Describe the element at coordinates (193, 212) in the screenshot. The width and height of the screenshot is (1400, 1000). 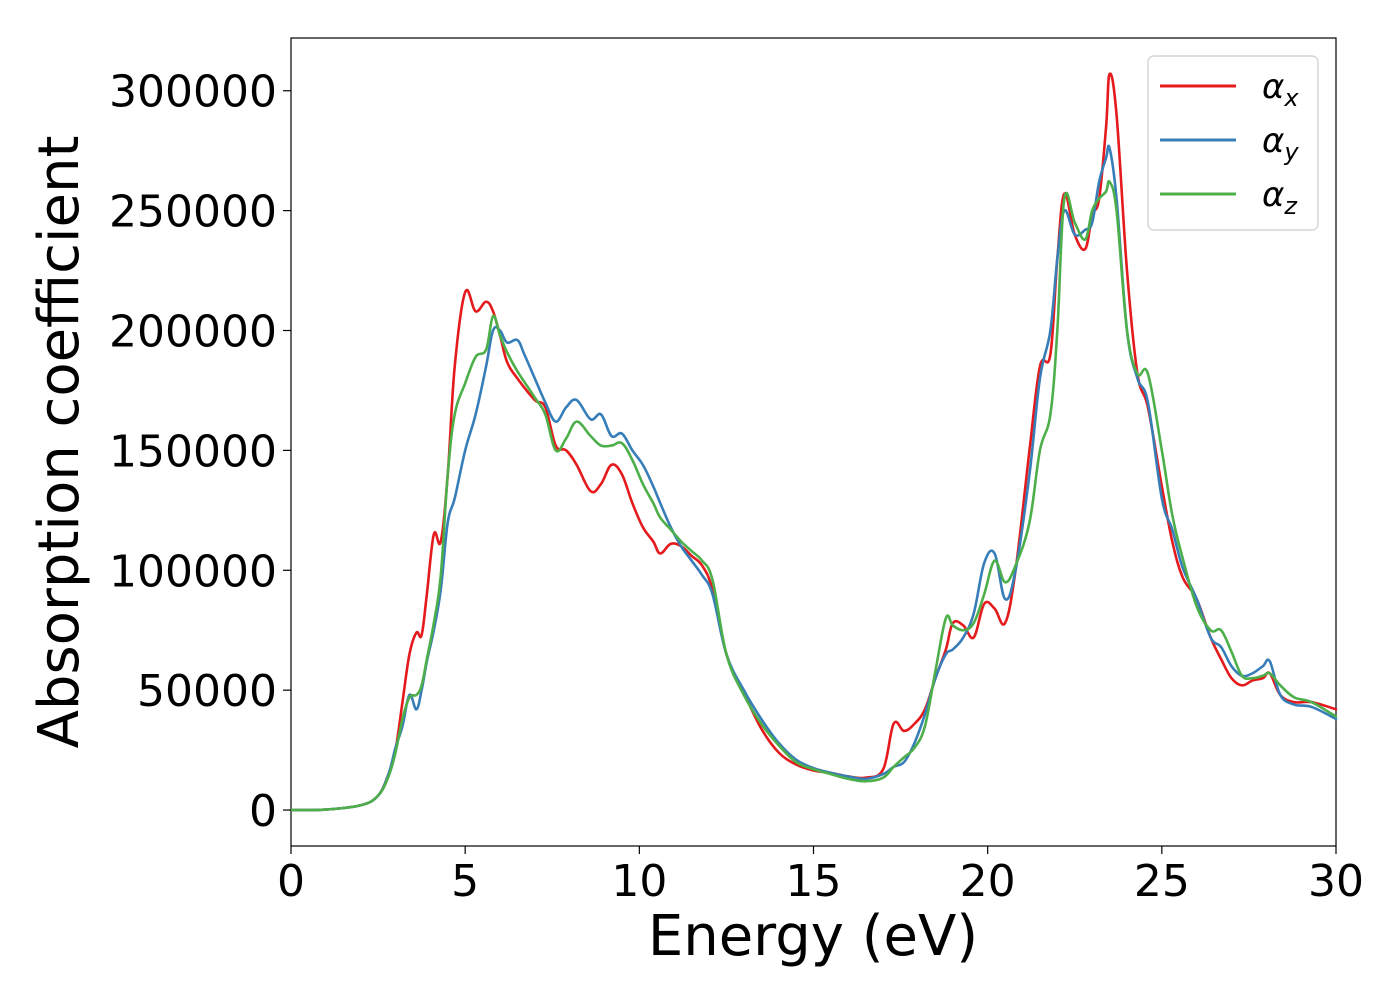
I see `y-tick-label: 250000` at that location.